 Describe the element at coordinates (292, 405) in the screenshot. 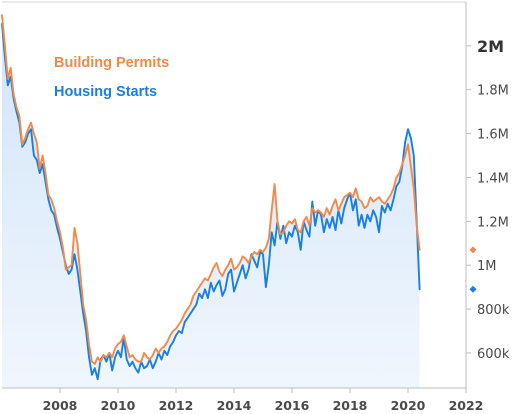

I see `x-tick-label: 2016` at that location.